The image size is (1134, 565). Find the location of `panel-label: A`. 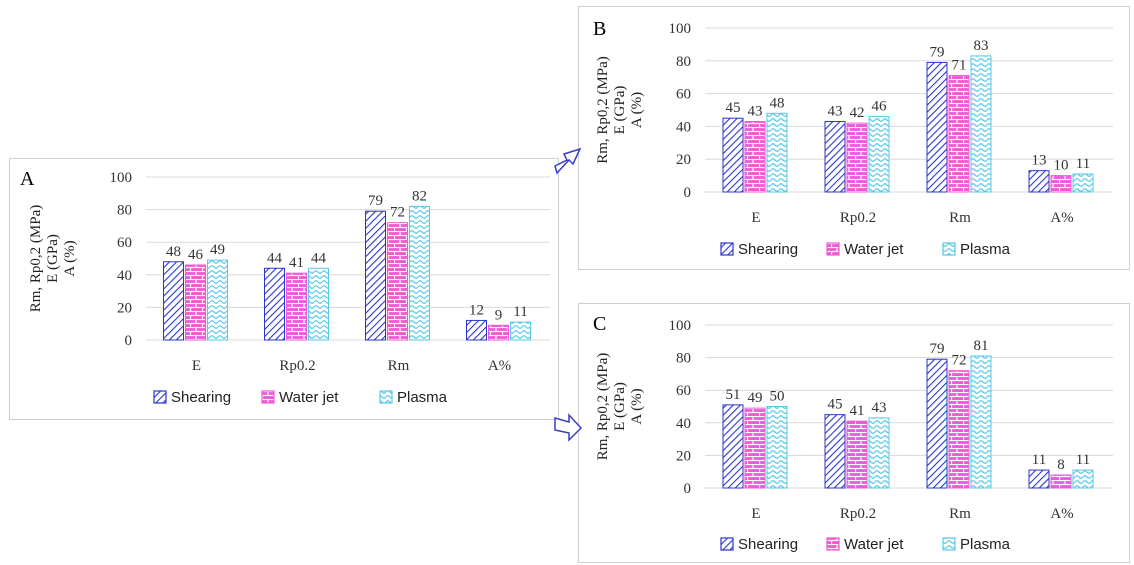

panel-label: A is located at coordinates (27, 179).